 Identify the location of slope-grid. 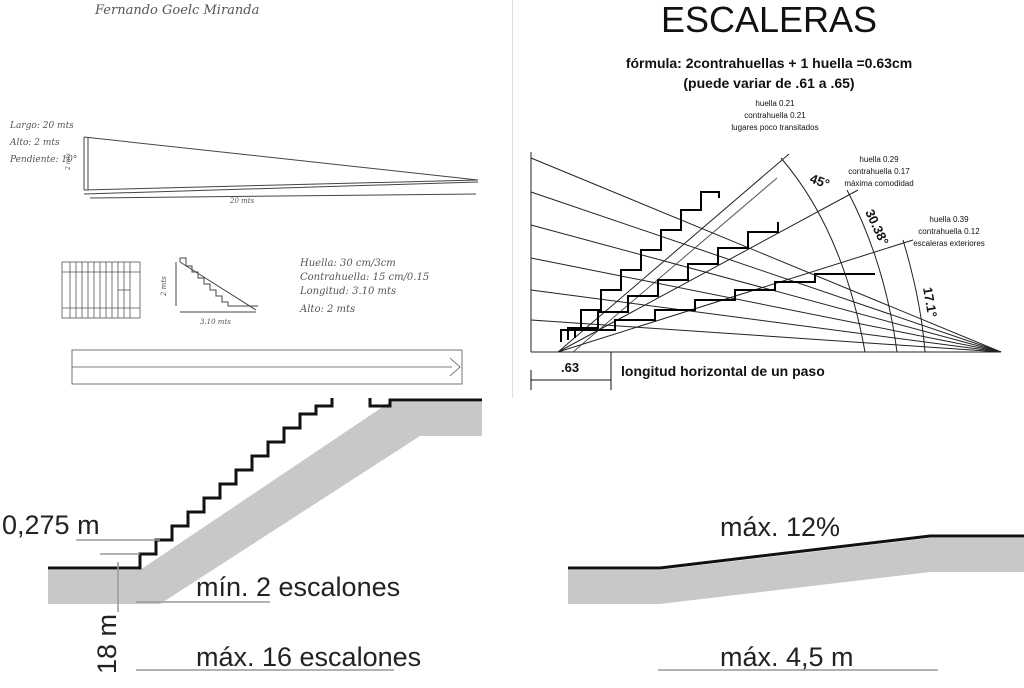
(766, 252).